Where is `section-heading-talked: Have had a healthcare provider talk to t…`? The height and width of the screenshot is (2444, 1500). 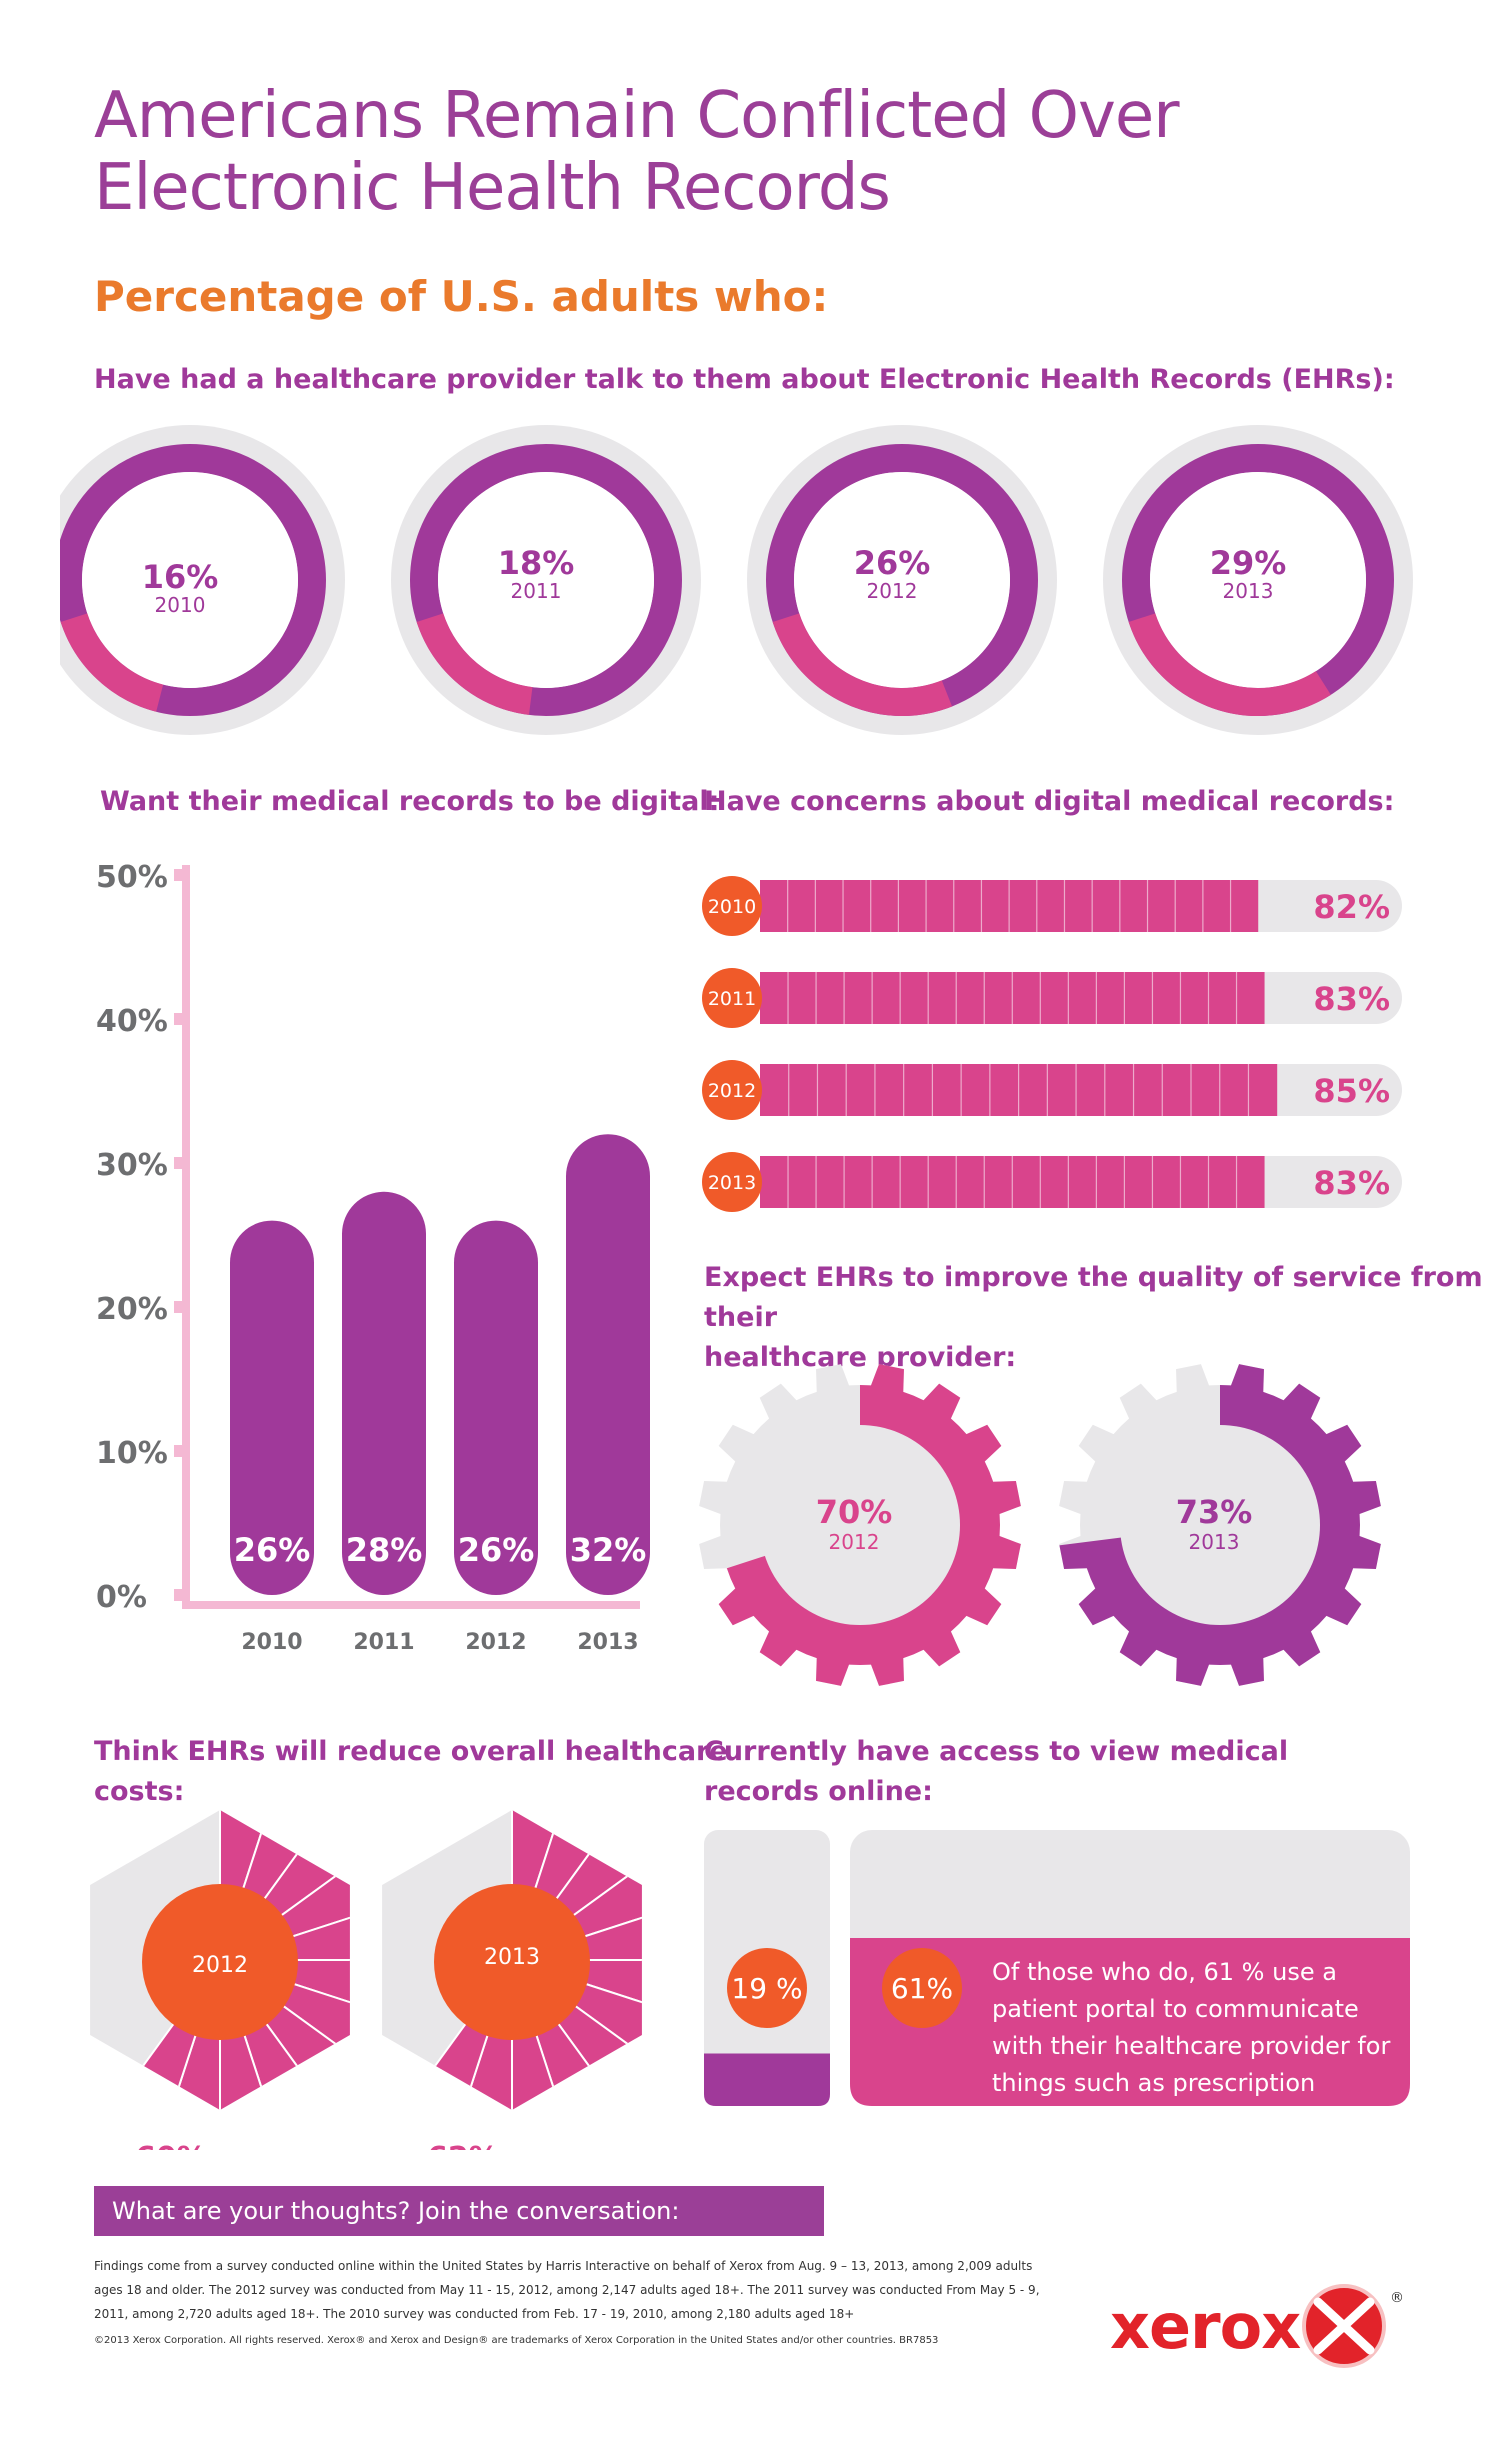
section-heading-talked: Have had a healthcare provider talk to t… is located at coordinates (744, 379).